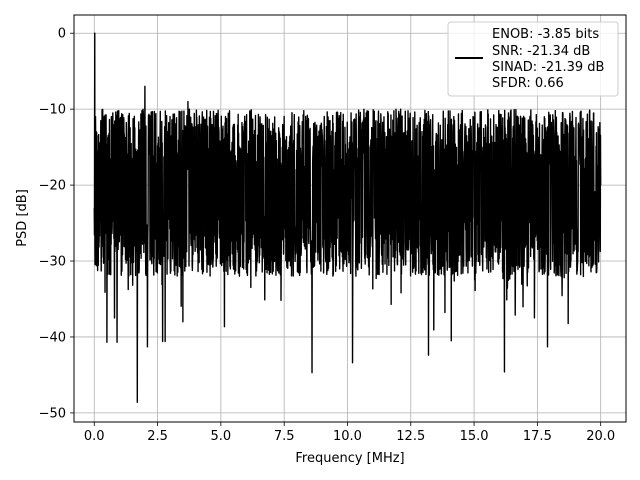  Describe the element at coordinates (52, 186) in the screenshot. I see `y-tick-label: −20` at that location.